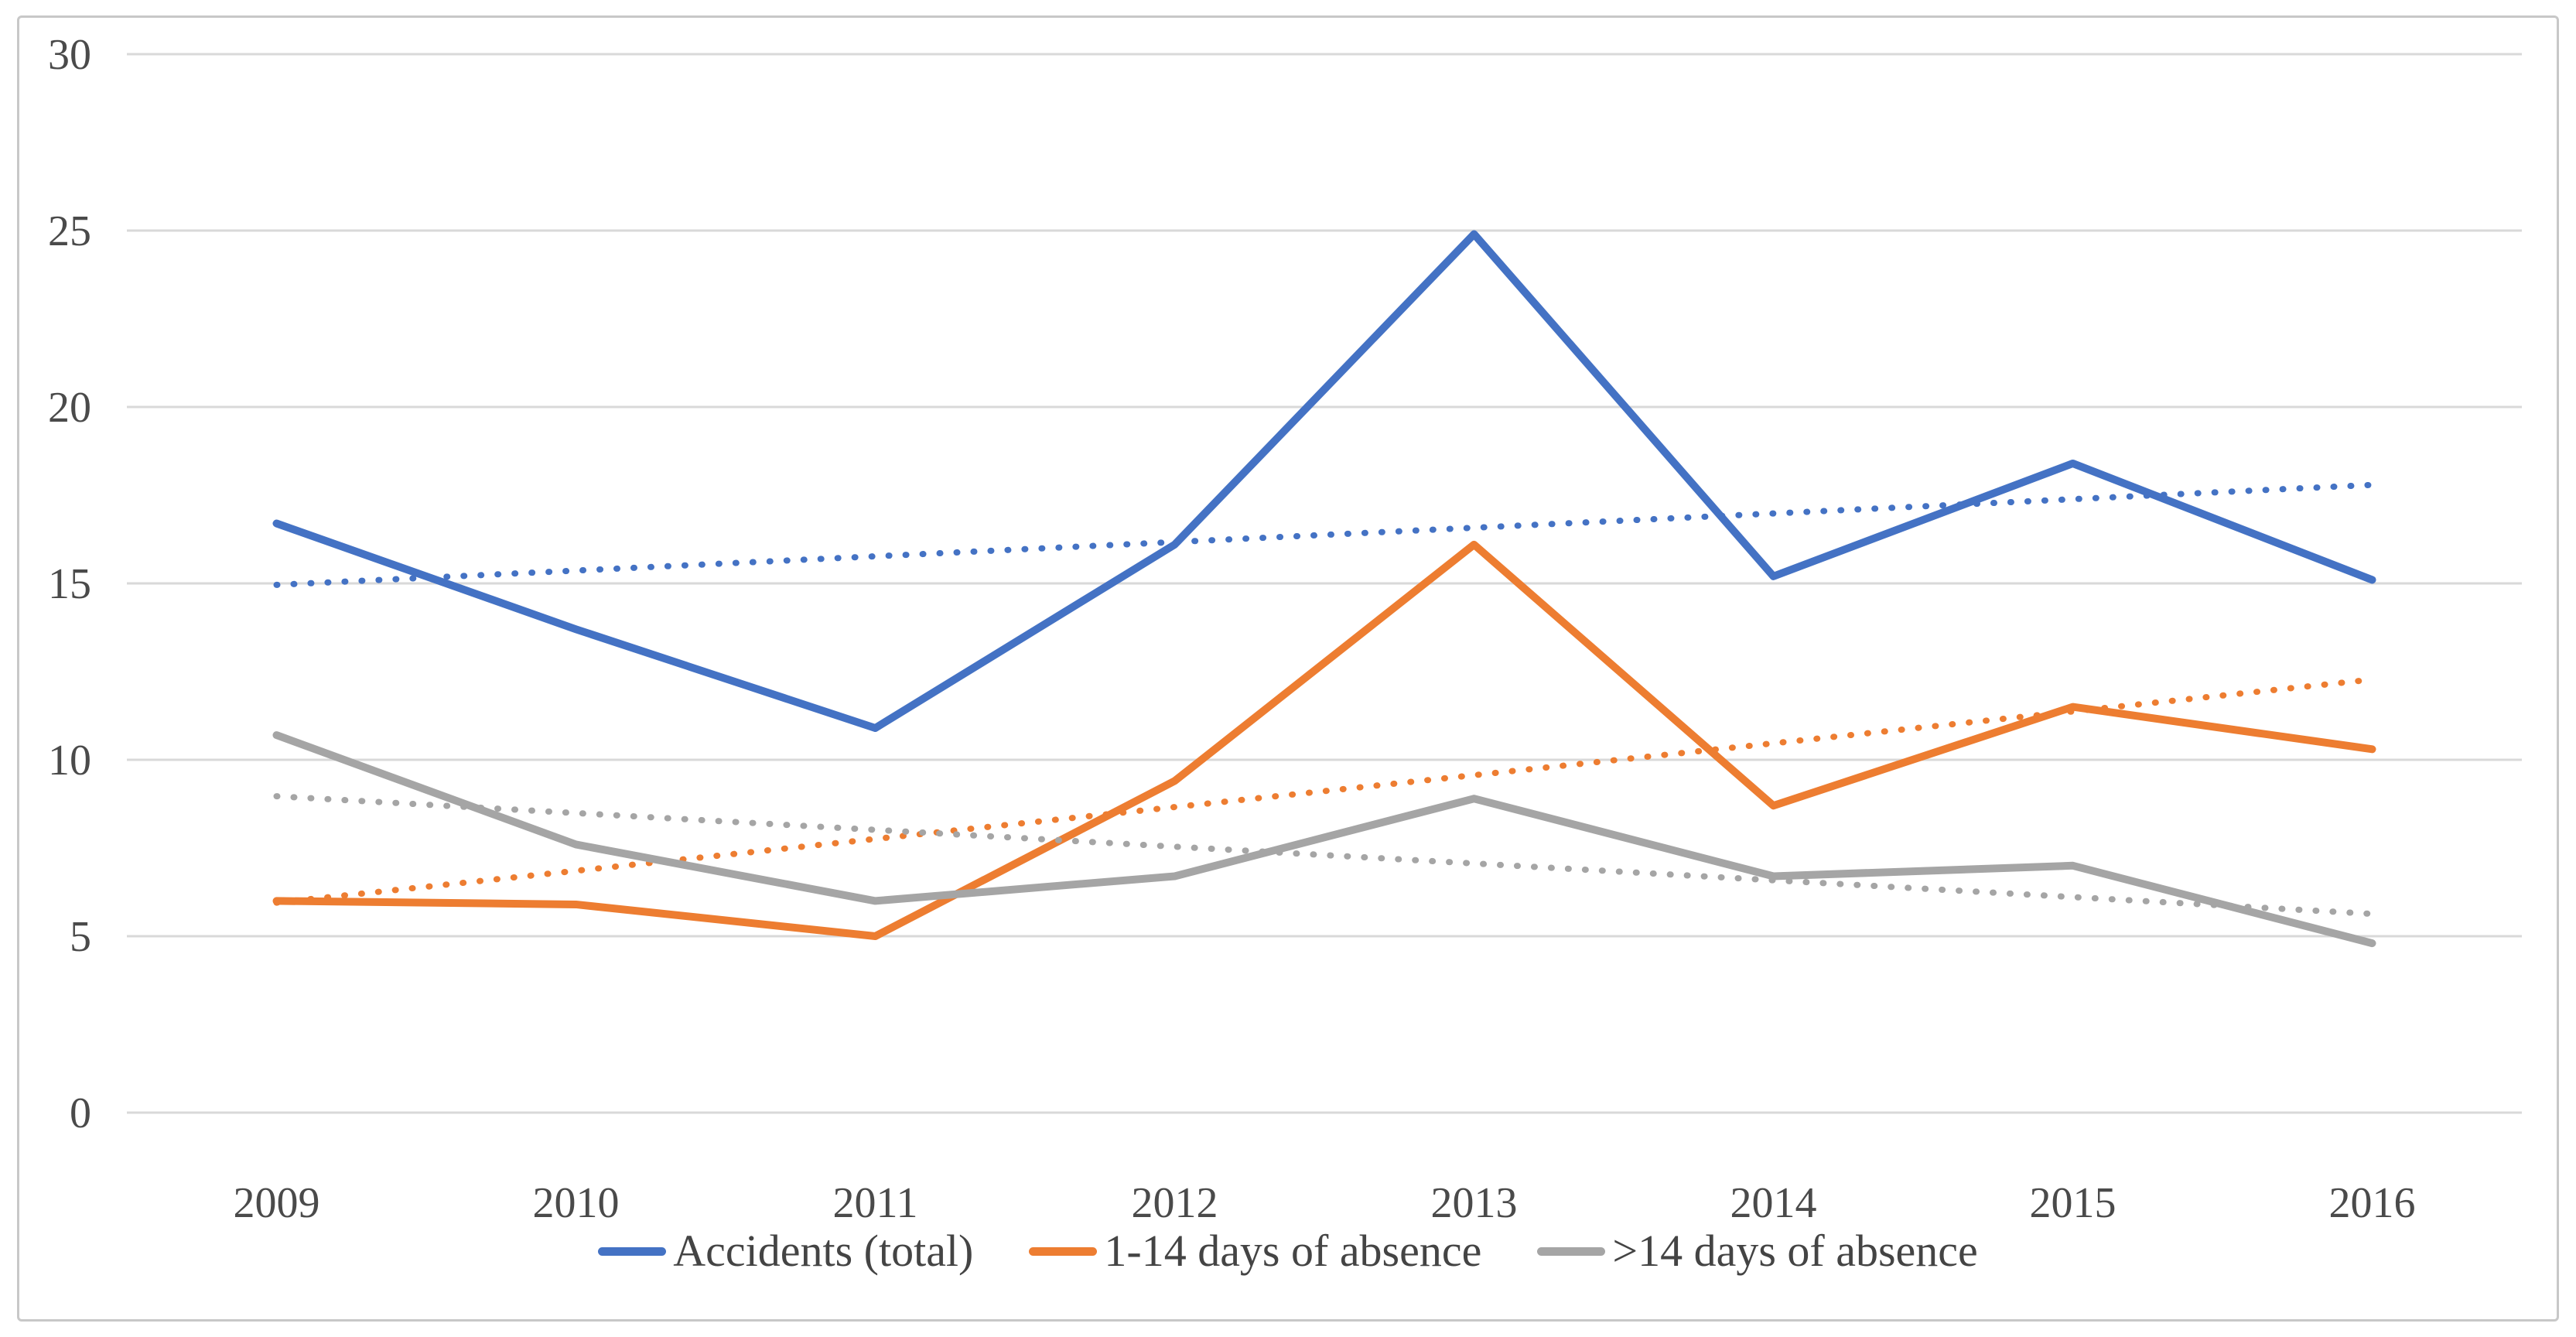 This screenshot has width=2576, height=1337. I want to click on y-tick-label-15: 15, so click(69, 584).